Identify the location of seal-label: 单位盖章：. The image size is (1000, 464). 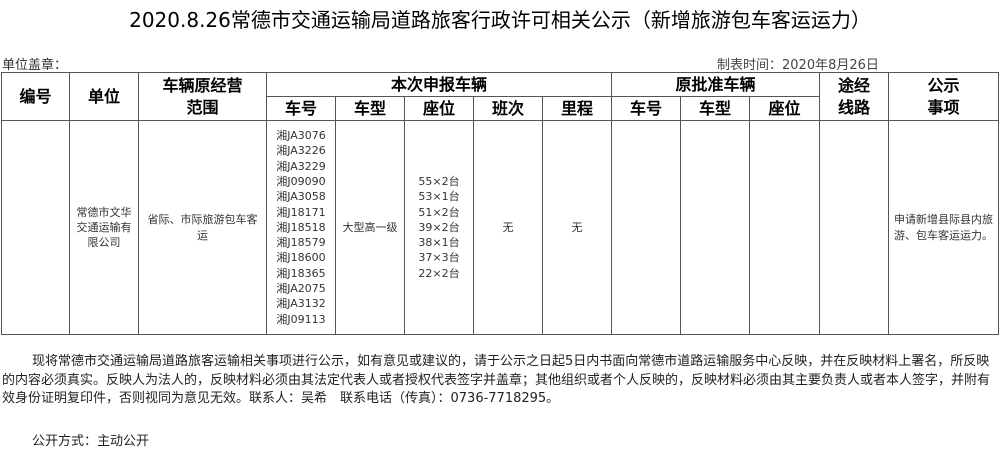
(35, 65).